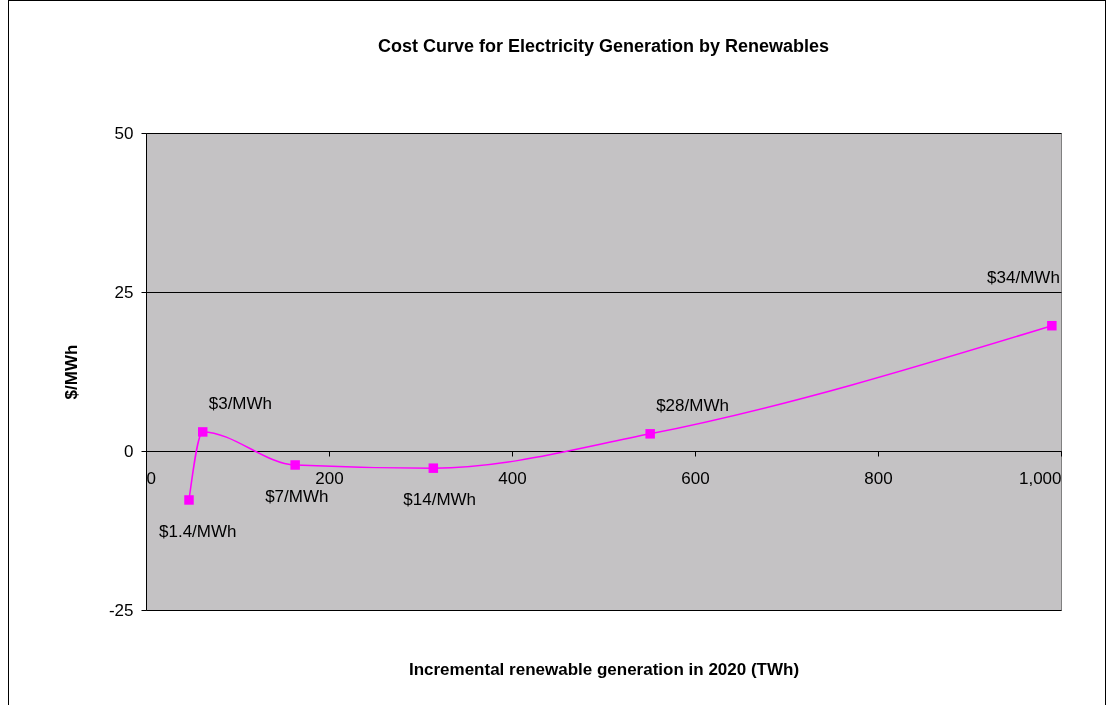  Describe the element at coordinates (151, 478) in the screenshot. I see `x-tick-label: 0` at that location.